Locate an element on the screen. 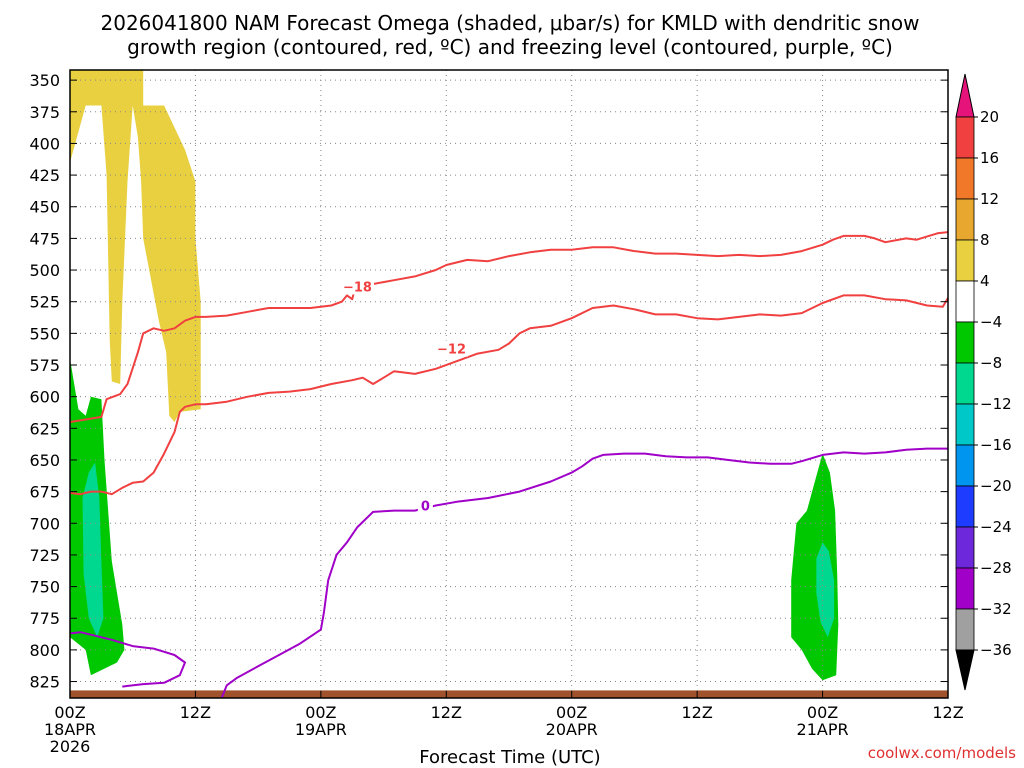 The width and height of the screenshot is (1024, 768). y-tick-label: 475 is located at coordinates (44, 238).